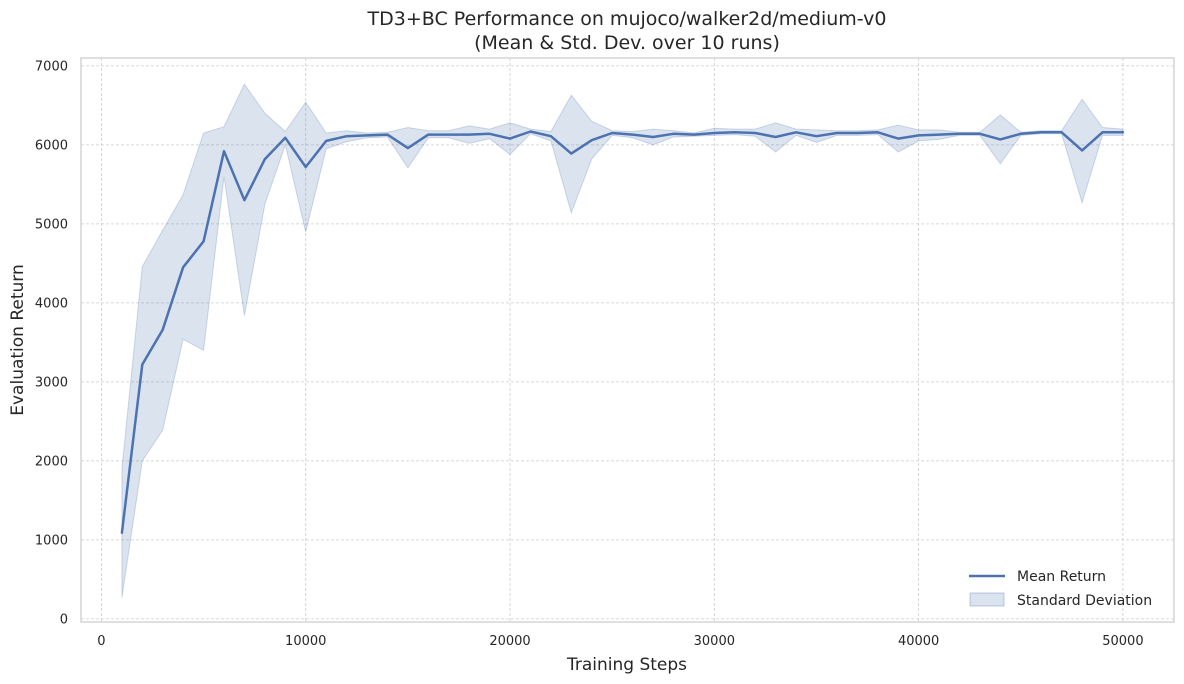 This screenshot has height=684, width=1184. Describe the element at coordinates (1060, 589) in the screenshot. I see `legend: Mean Return Standard Deviation` at that location.